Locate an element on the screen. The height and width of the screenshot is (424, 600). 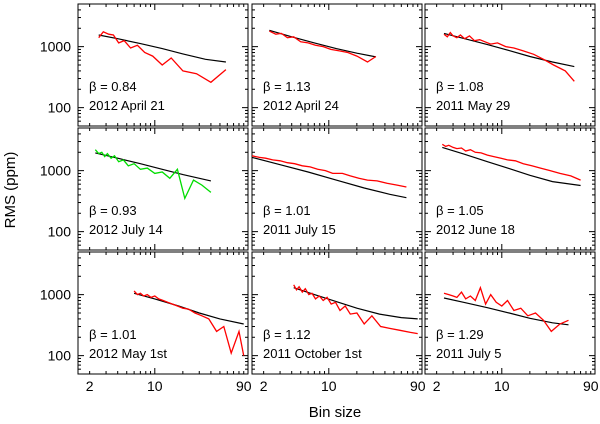
x-axis-title: Bin size is located at coordinates (335, 412).